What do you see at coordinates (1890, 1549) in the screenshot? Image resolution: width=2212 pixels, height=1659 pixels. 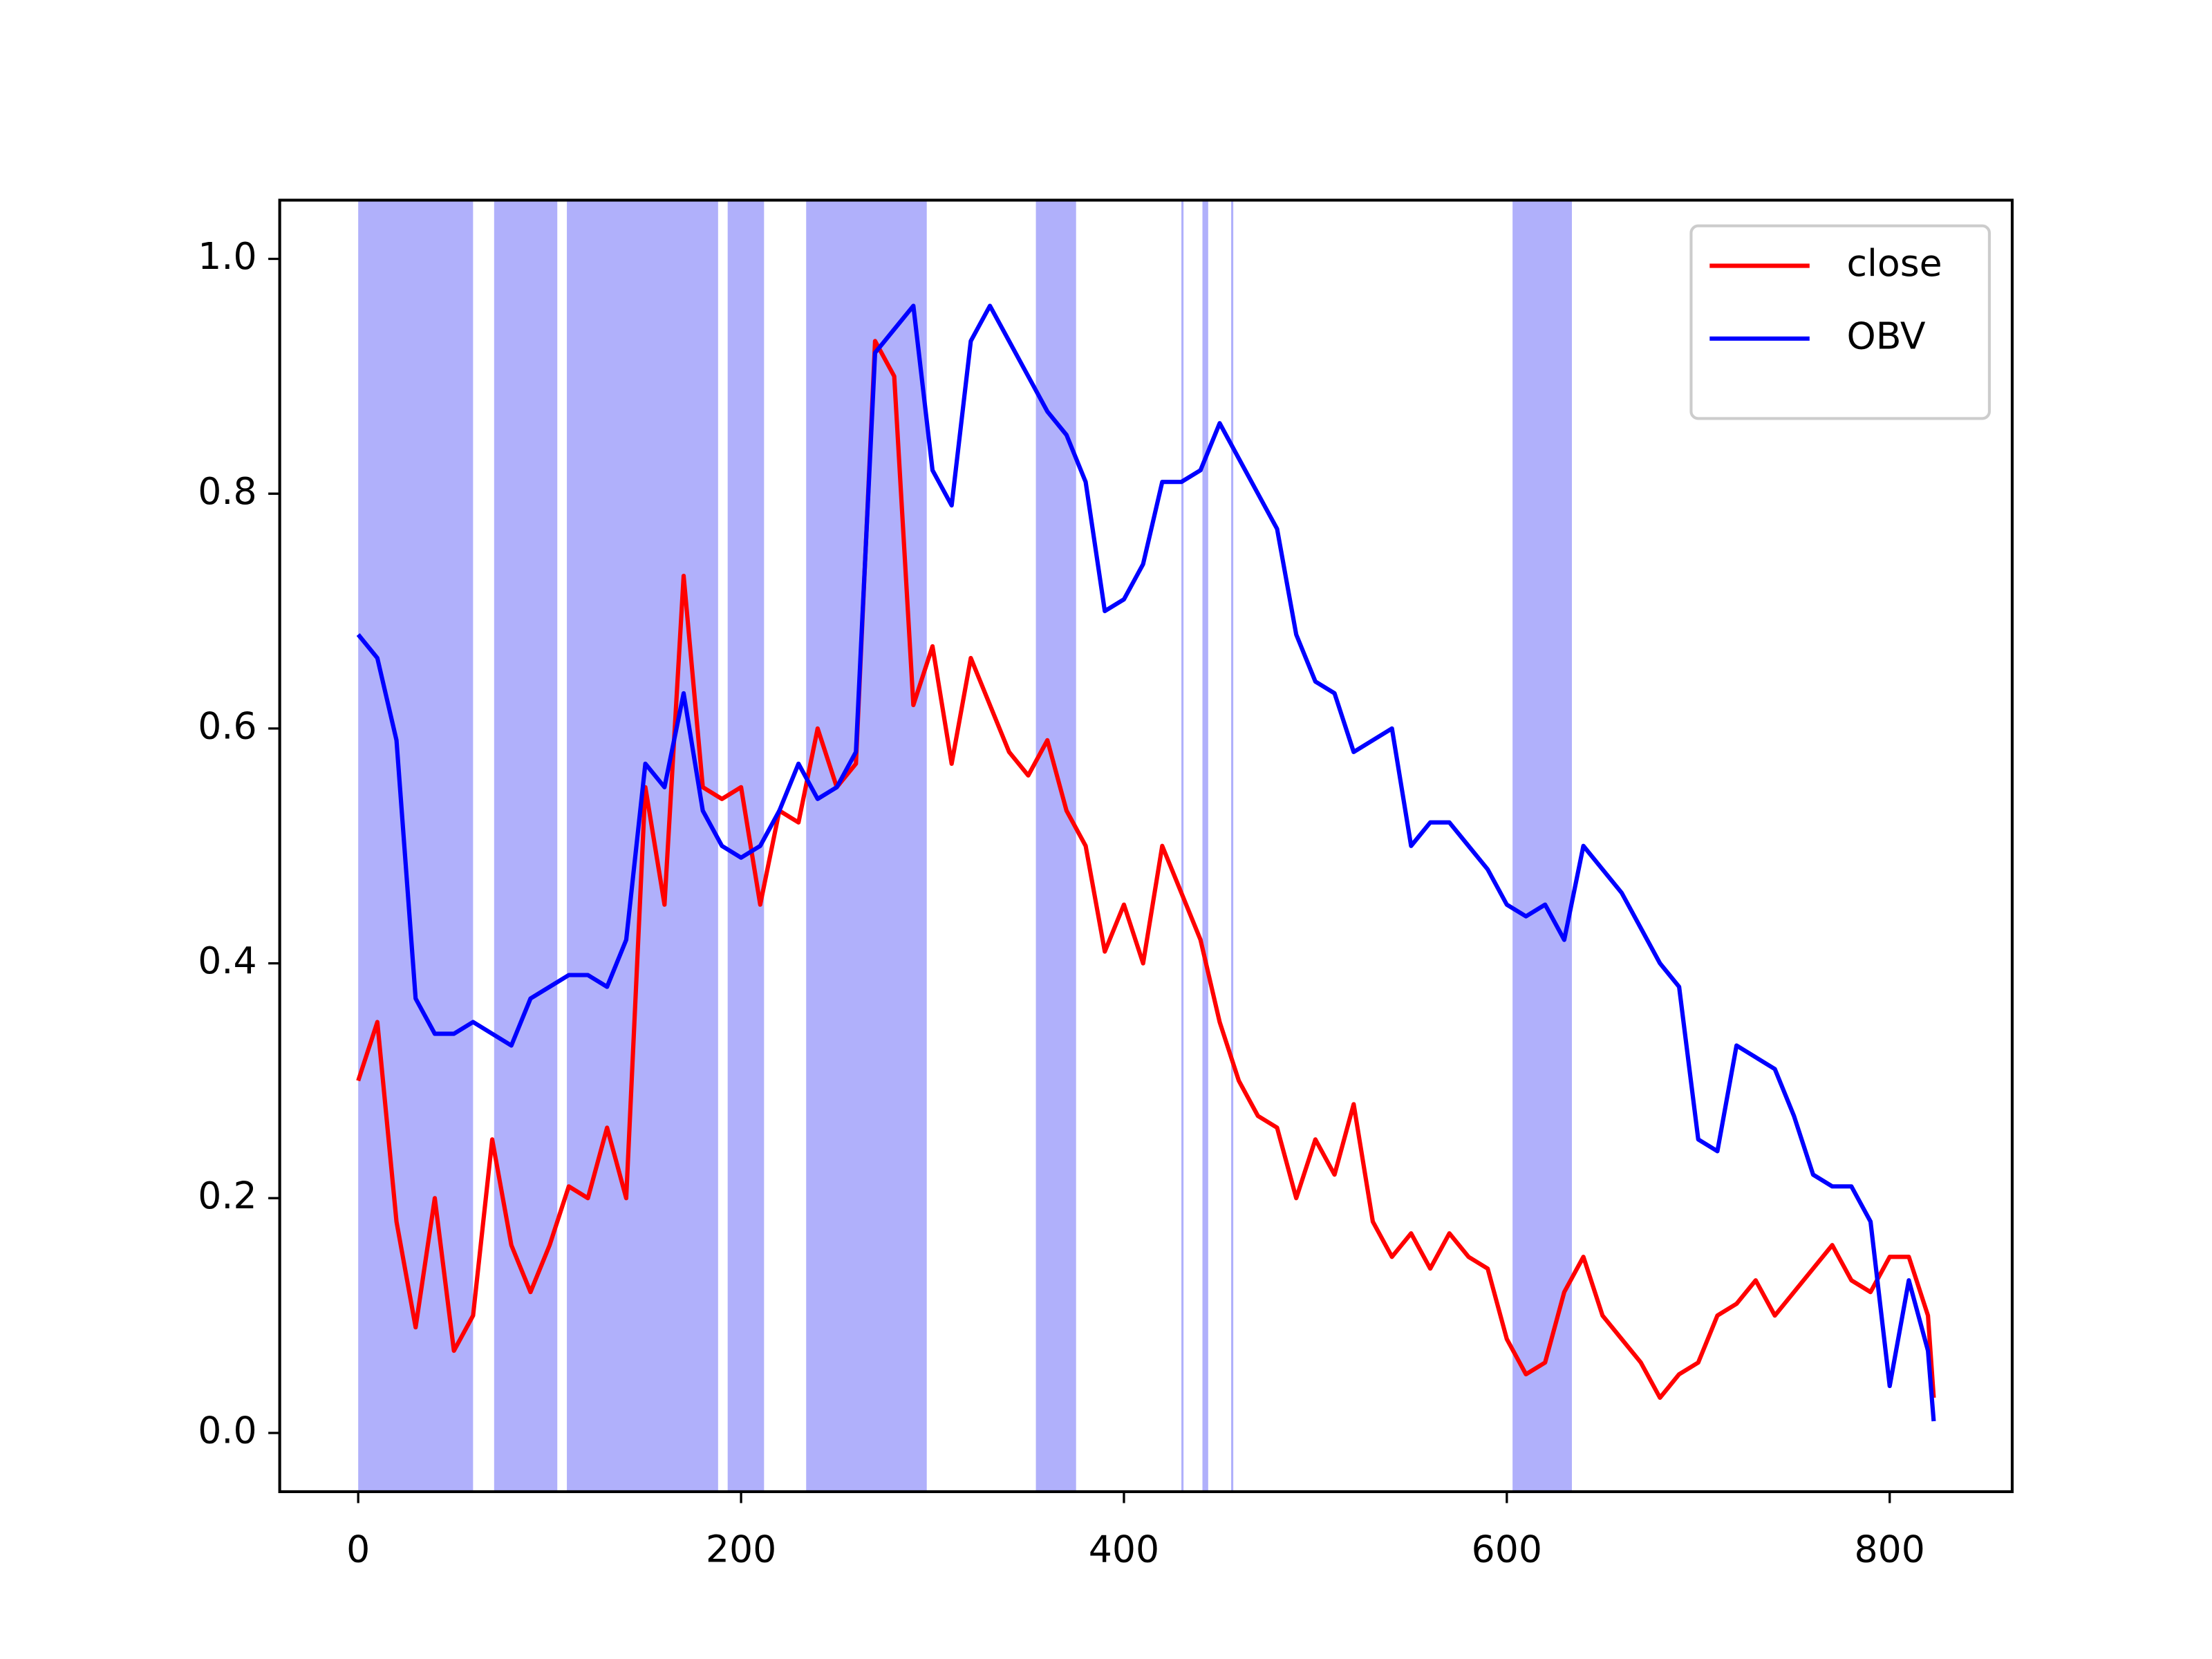 I see `x-tick-label: 800` at bounding box center [1890, 1549].